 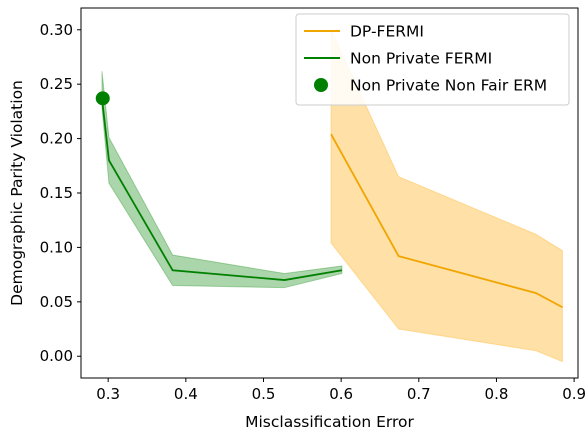 I want to click on x-tick-label: 0.9, so click(x=574, y=394).